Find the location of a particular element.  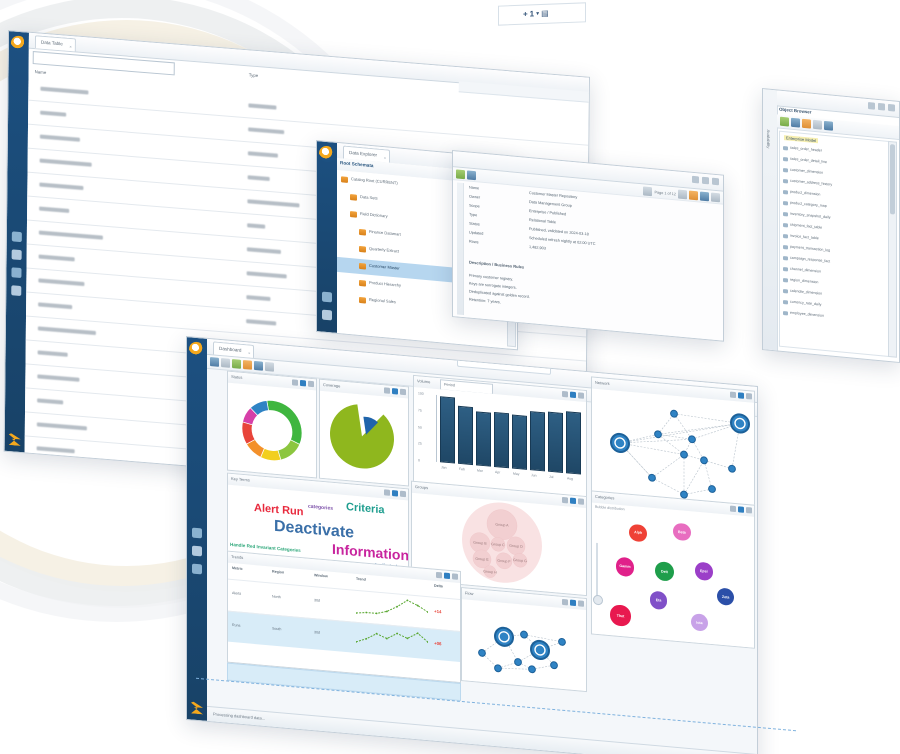

pack-circle: Group G is located at coordinates (520, 560).